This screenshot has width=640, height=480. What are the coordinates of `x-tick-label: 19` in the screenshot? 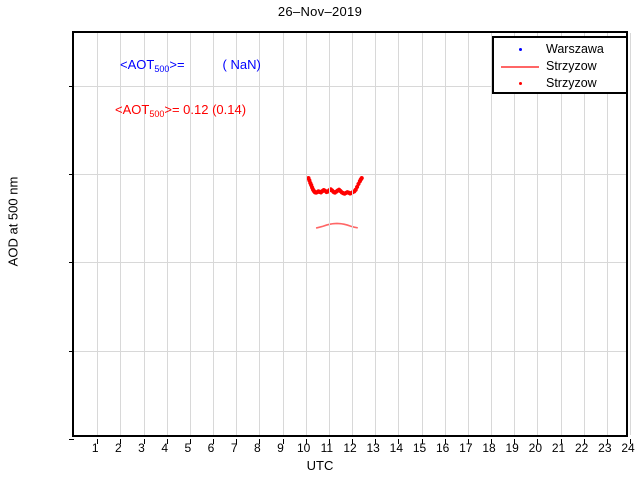 It's located at (512, 448).